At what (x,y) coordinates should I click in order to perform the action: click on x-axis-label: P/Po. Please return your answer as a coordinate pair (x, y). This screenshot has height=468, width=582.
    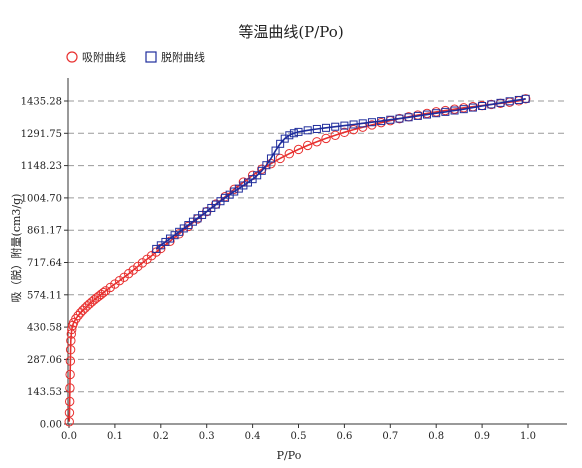
    Looking at the image, I should click on (289, 455).